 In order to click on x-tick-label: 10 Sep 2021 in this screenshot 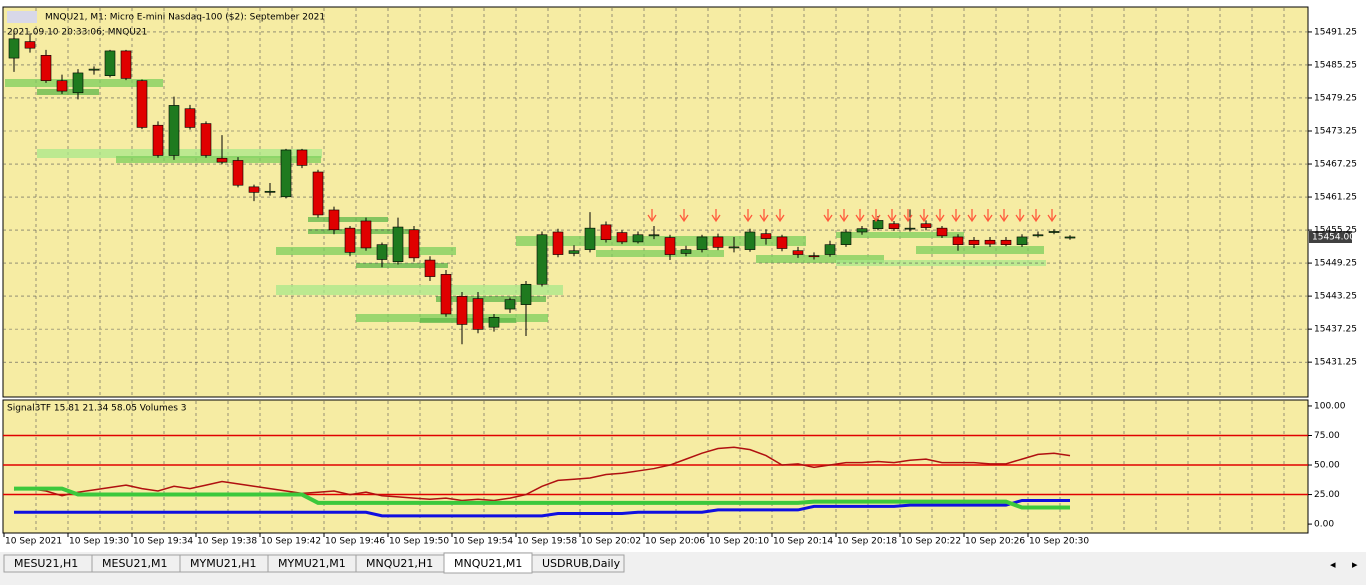, I will do `click(33, 542)`.